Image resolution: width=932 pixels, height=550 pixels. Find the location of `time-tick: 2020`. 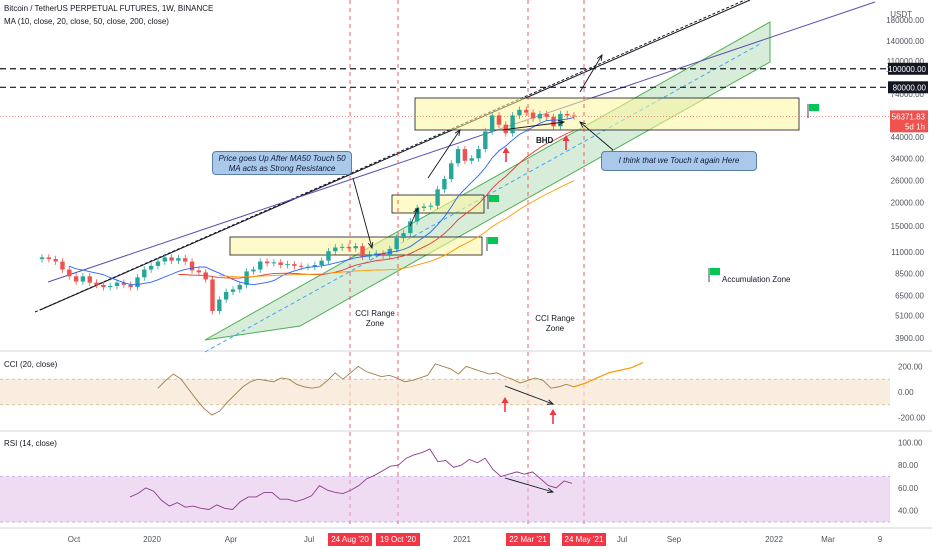

time-tick: 2020 is located at coordinates (152, 539).